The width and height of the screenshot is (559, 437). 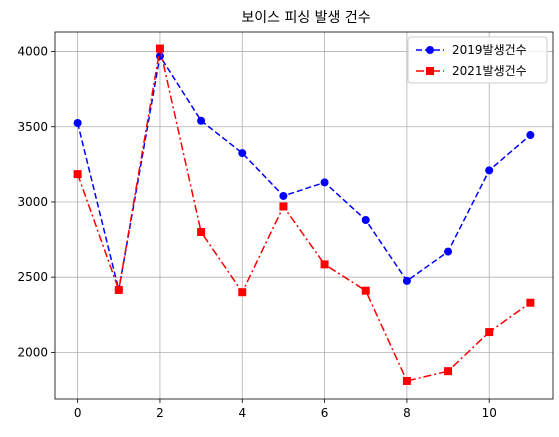 I want to click on x-tick-label: 4, so click(x=242, y=413).